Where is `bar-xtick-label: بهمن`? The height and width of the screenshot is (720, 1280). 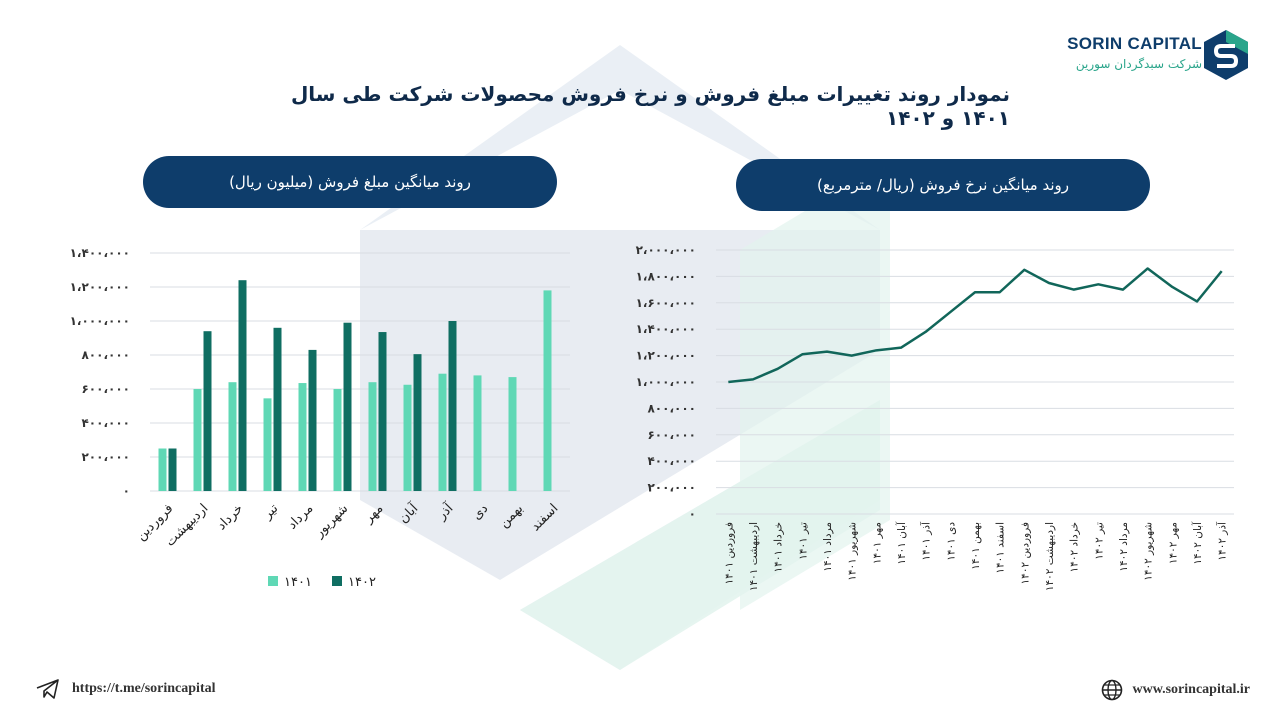
bar-xtick-label: بهمن is located at coordinates (512, 516).